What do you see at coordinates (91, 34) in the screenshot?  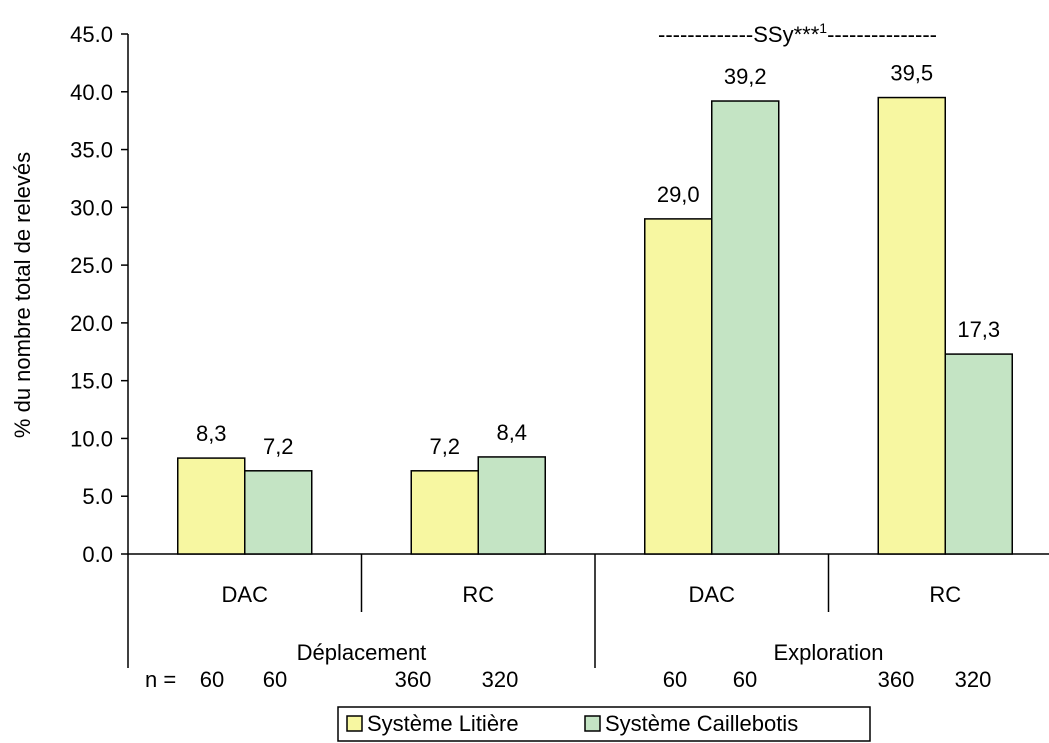 I see `y-tick-label: 45.0` at bounding box center [91, 34].